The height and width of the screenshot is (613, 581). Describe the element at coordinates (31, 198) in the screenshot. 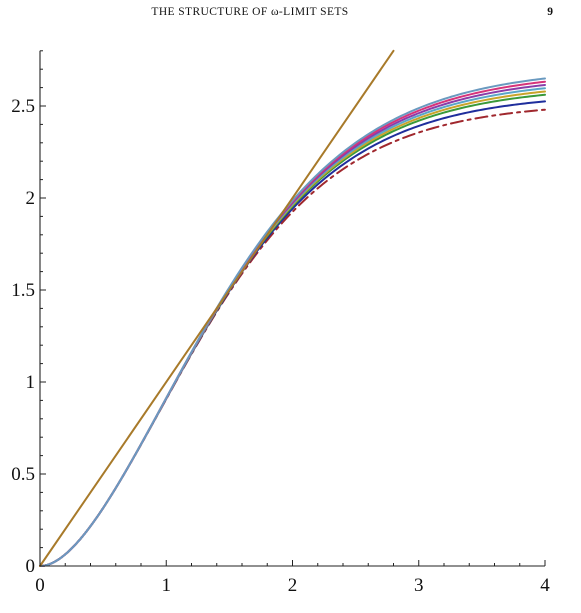

I see `y-tick-label: 2` at that location.